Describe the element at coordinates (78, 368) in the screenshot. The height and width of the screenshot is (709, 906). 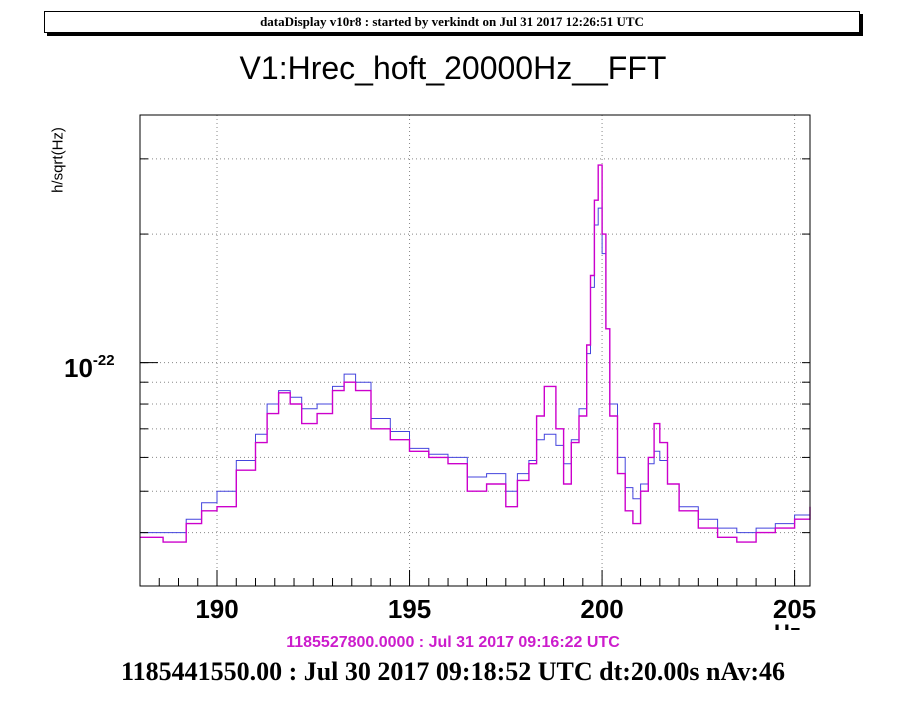
I see `y-tick-base: 10` at that location.